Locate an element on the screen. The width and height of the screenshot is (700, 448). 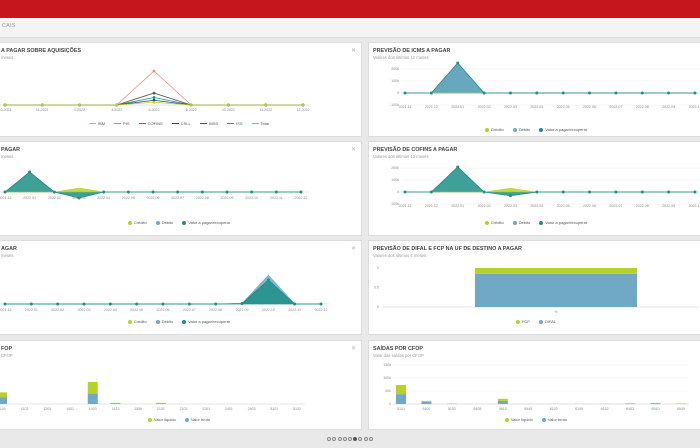
y-tick-label: 50k is located at coordinates (388, 391).